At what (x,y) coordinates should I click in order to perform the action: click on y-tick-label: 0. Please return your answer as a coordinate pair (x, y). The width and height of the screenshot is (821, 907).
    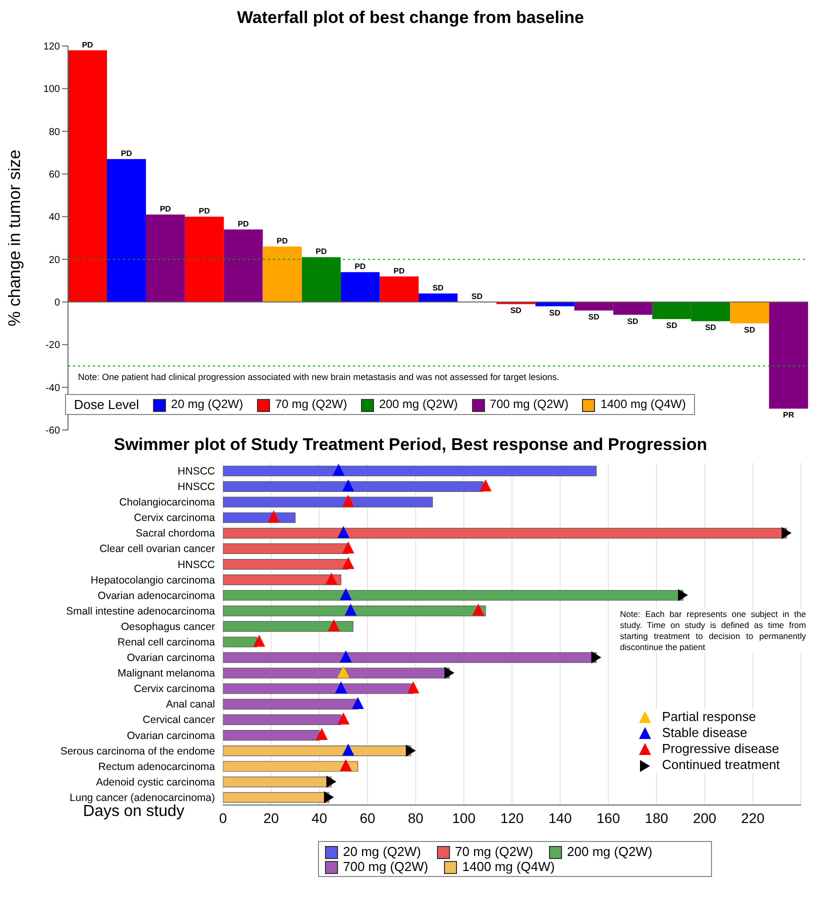
    Looking at the image, I should click on (57, 303).